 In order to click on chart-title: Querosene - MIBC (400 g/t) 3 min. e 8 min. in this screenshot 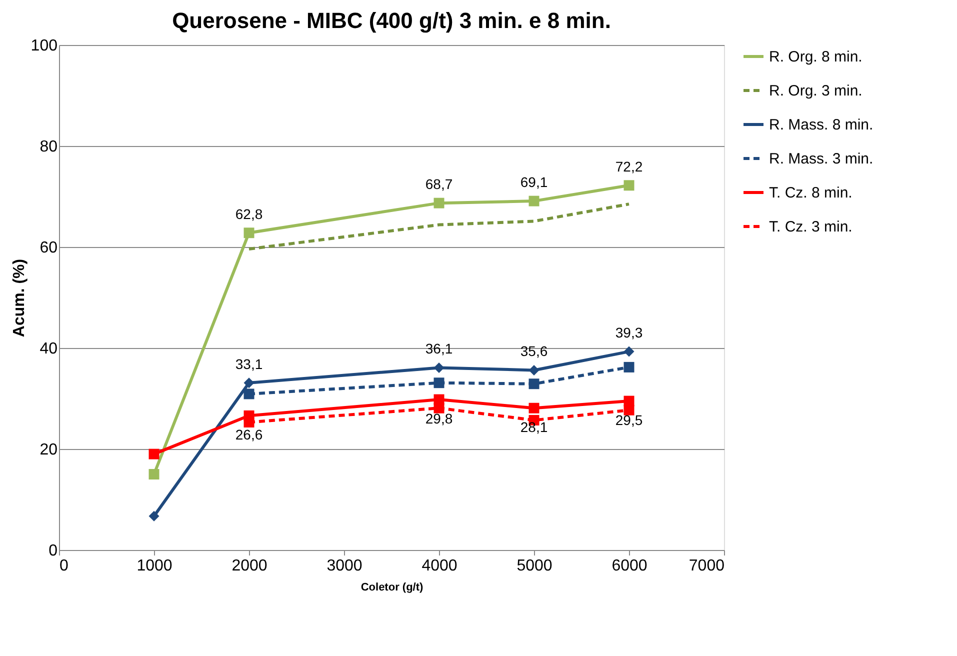, I will do `click(391, 20)`.